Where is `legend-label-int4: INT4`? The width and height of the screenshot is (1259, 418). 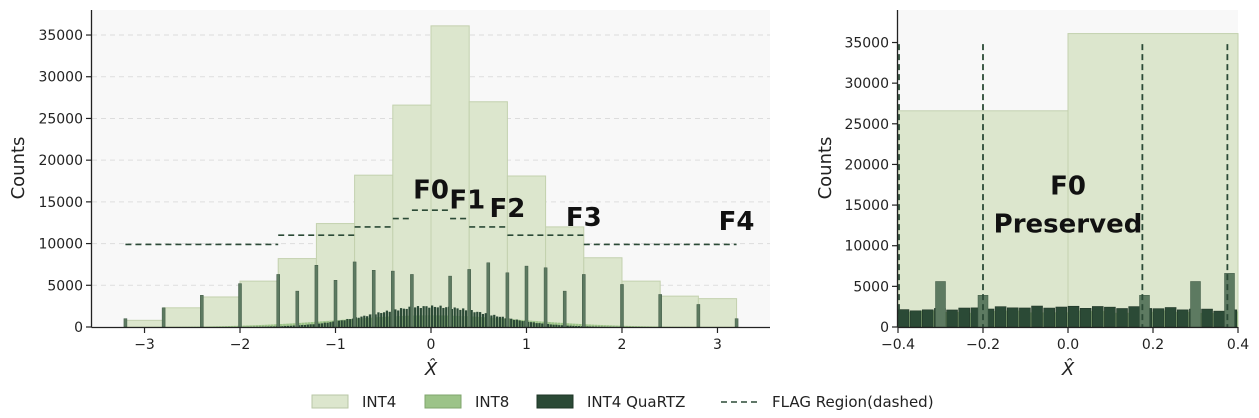
legend-label-int4: INT4 is located at coordinates (379, 402).